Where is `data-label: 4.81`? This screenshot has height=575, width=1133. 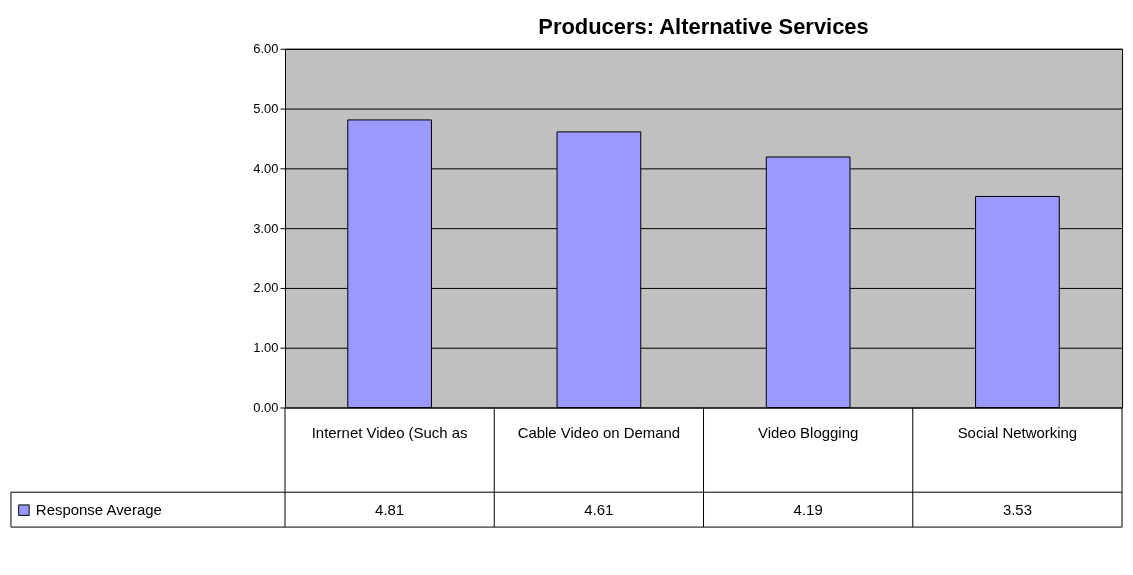
data-label: 4.81 is located at coordinates (390, 510).